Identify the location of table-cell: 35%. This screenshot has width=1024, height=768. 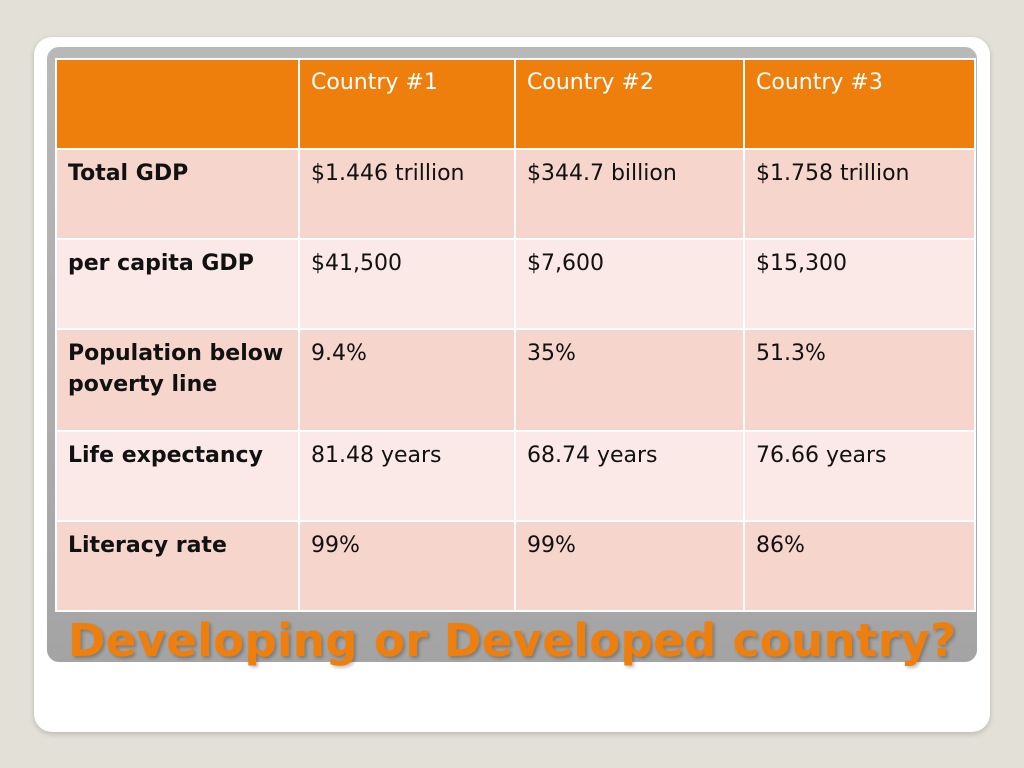
(629, 380).